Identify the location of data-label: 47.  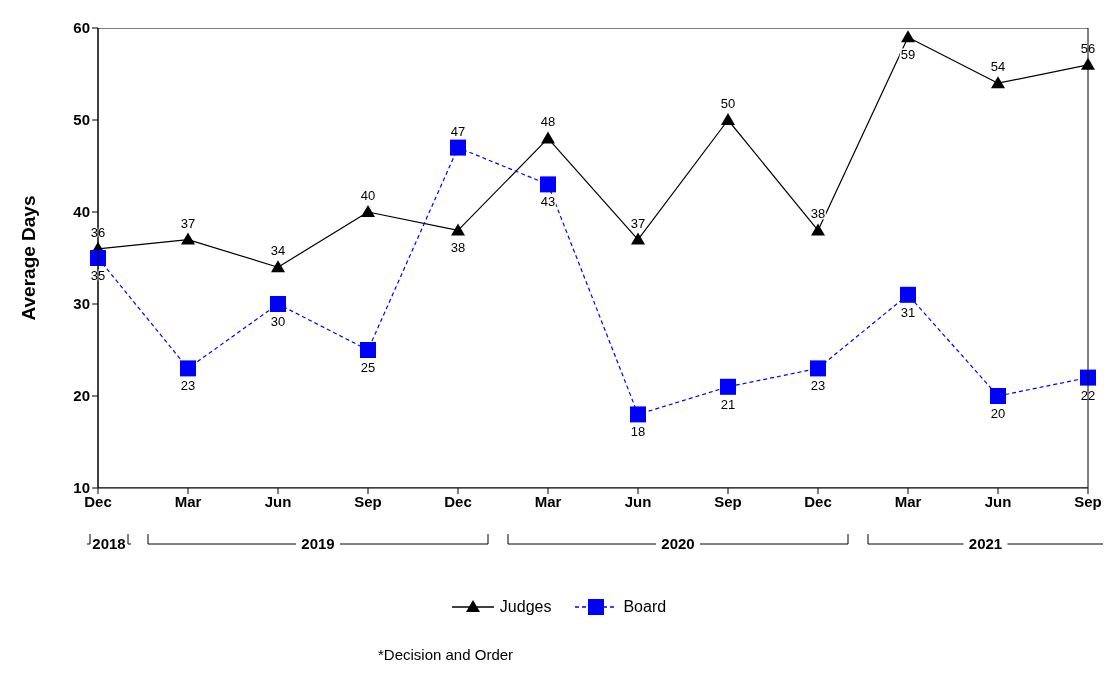
(458, 131).